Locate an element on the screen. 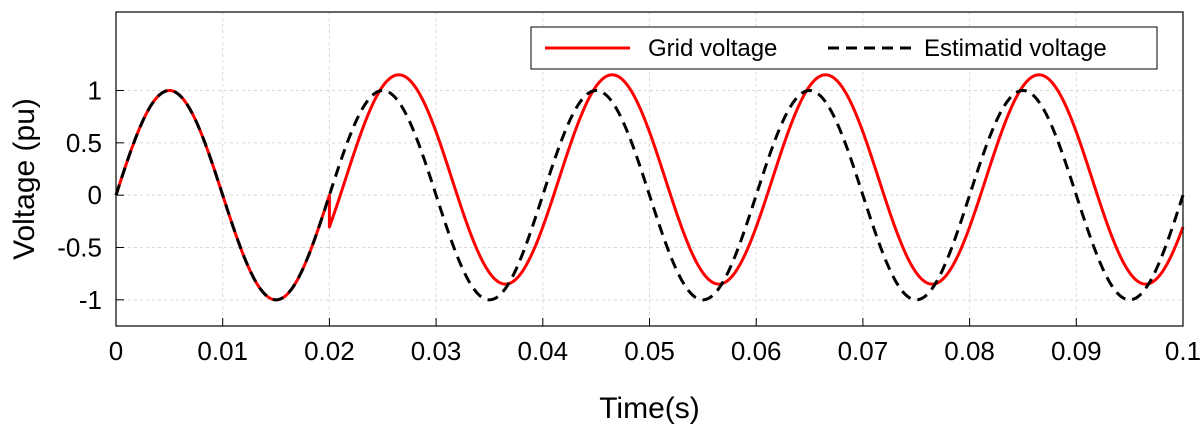 Image resolution: width=1200 pixels, height=431 pixels. x-tick-label: 0.06 is located at coordinates (756, 351).